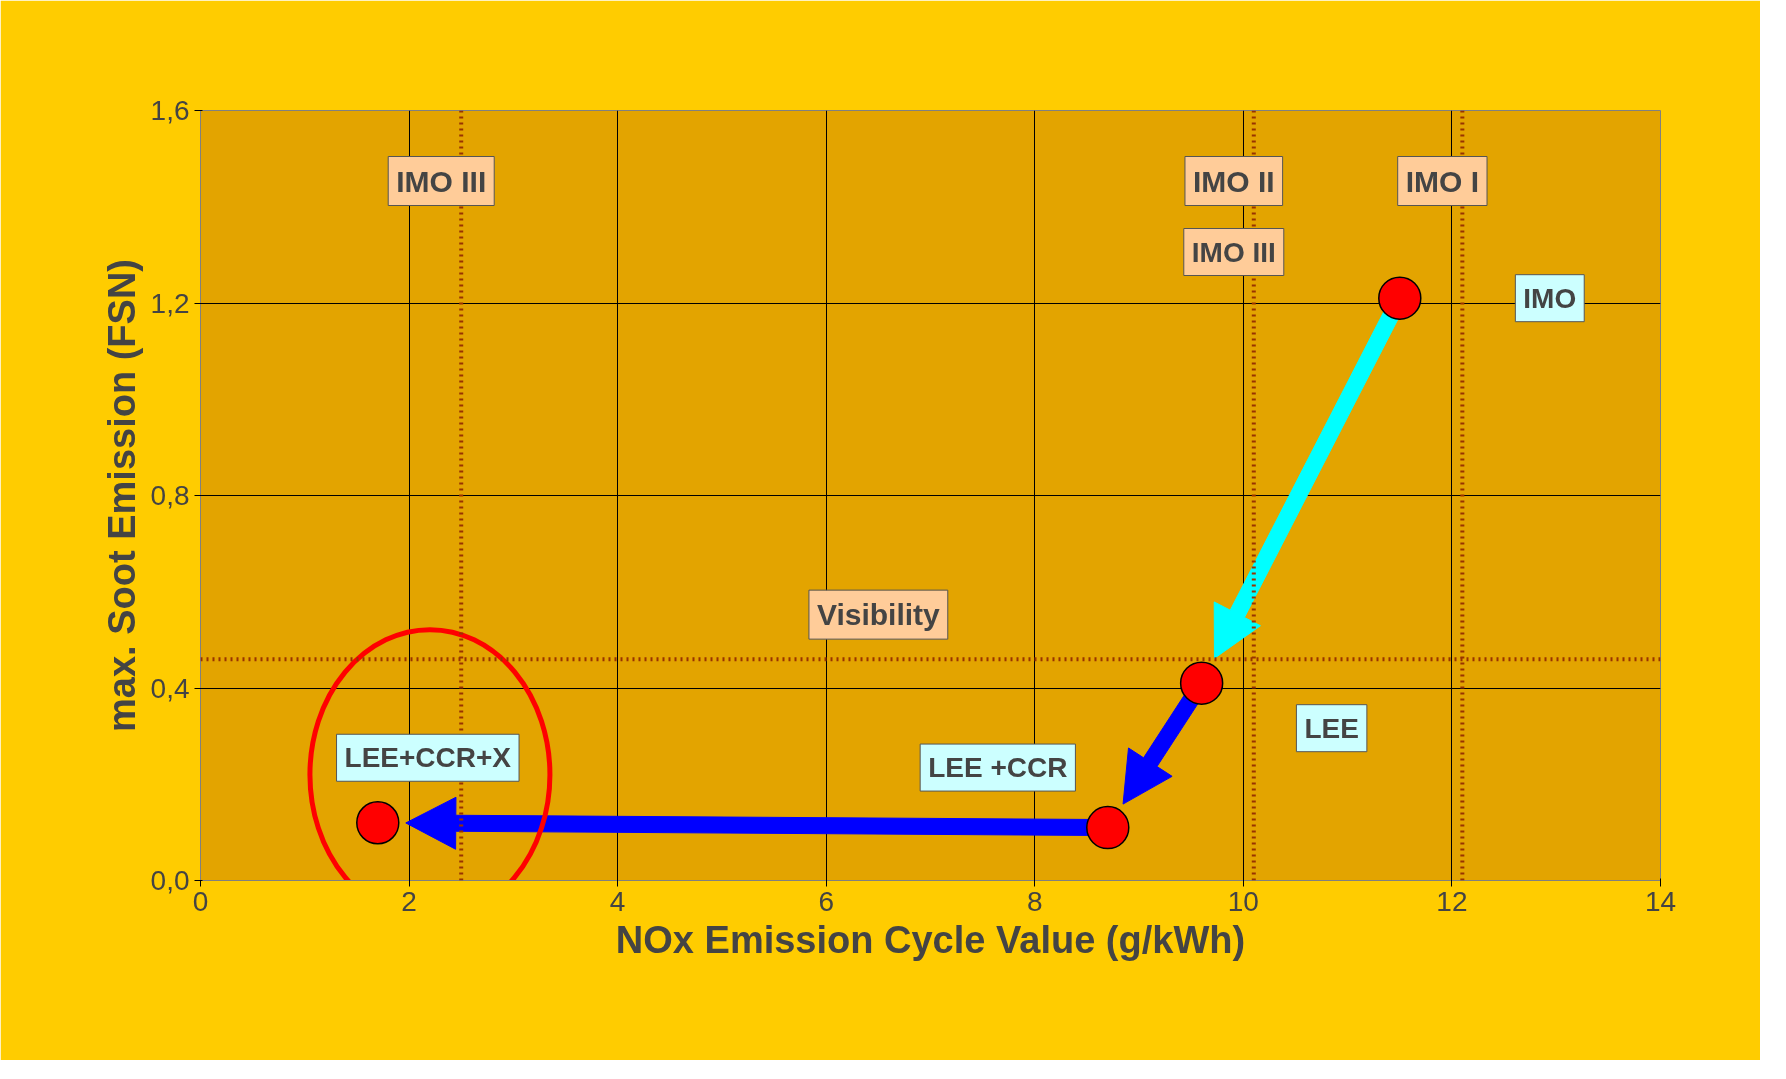 This screenshot has width=1786, height=1079. I want to click on ref-line-label: IMO I, so click(1442, 181).